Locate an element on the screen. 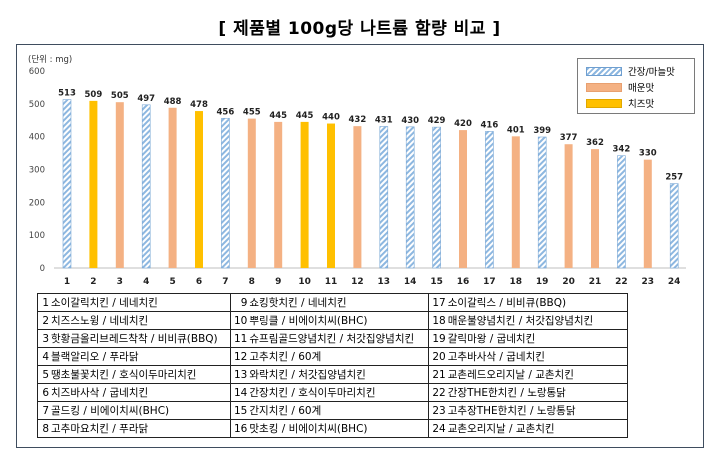  legend-label-spicy: 매운맛 is located at coordinates (641, 88).